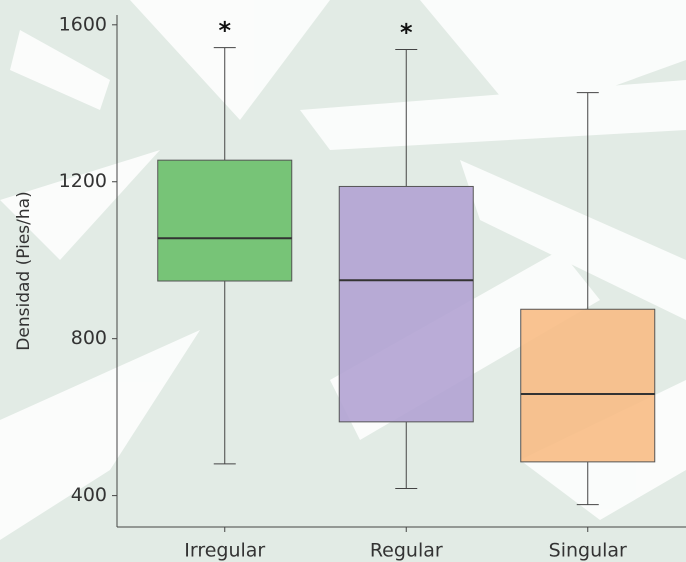 This screenshot has height=562, width=686. I want to click on x-tick-label: Singular, so click(588, 551).